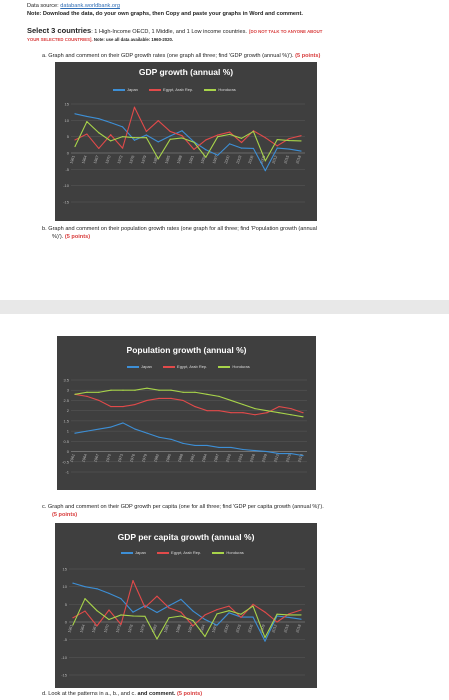 Image resolution: width=449 pixels, height=700 pixels. Describe the element at coordinates (108, 159) in the screenshot. I see `x-tick-label: 1970` at that location.